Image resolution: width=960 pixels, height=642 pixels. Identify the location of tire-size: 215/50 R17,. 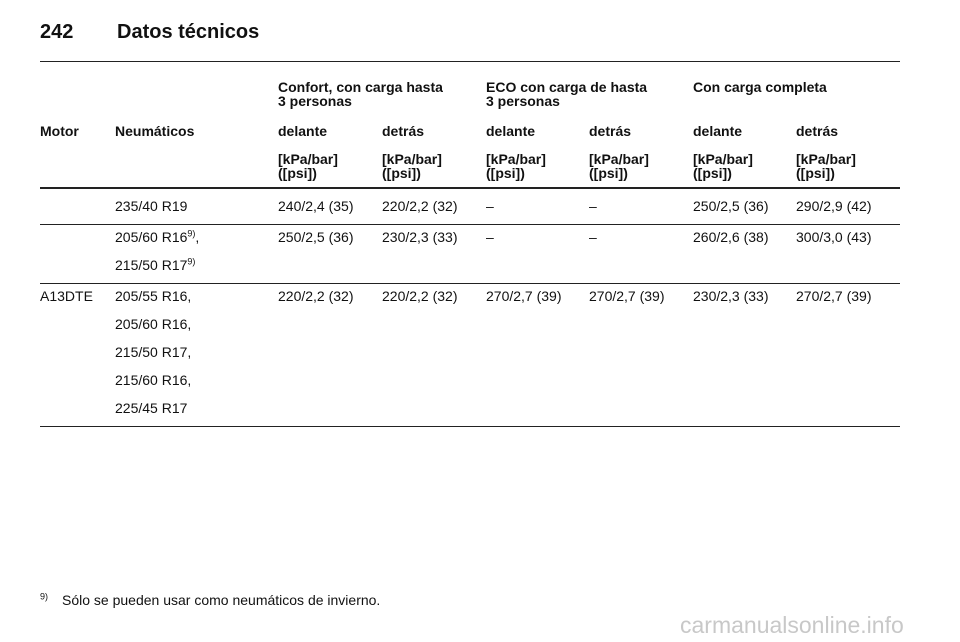
(153, 352).